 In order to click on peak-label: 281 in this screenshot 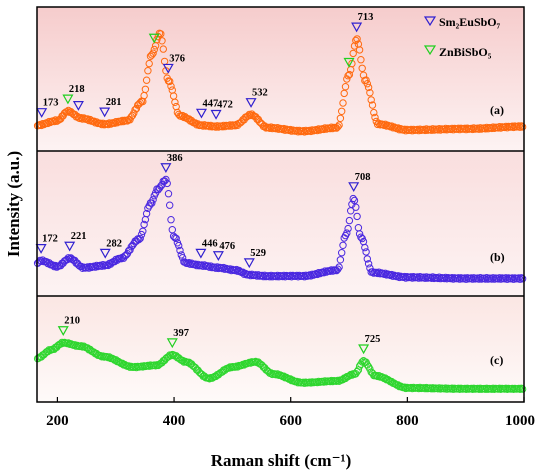, I will do `click(114, 102)`.